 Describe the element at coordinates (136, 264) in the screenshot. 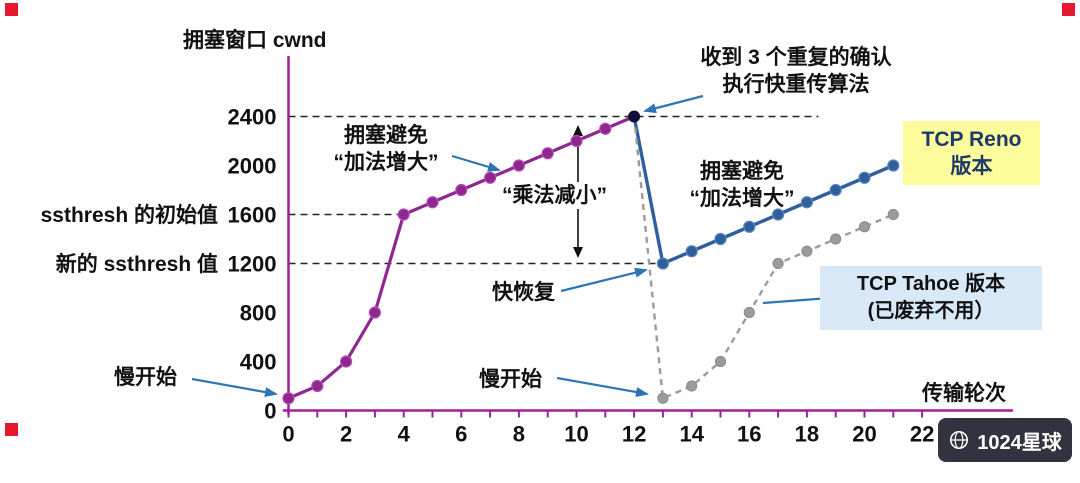

I see `annotation-ssthresh-new: 新的 ssthresh 值` at that location.